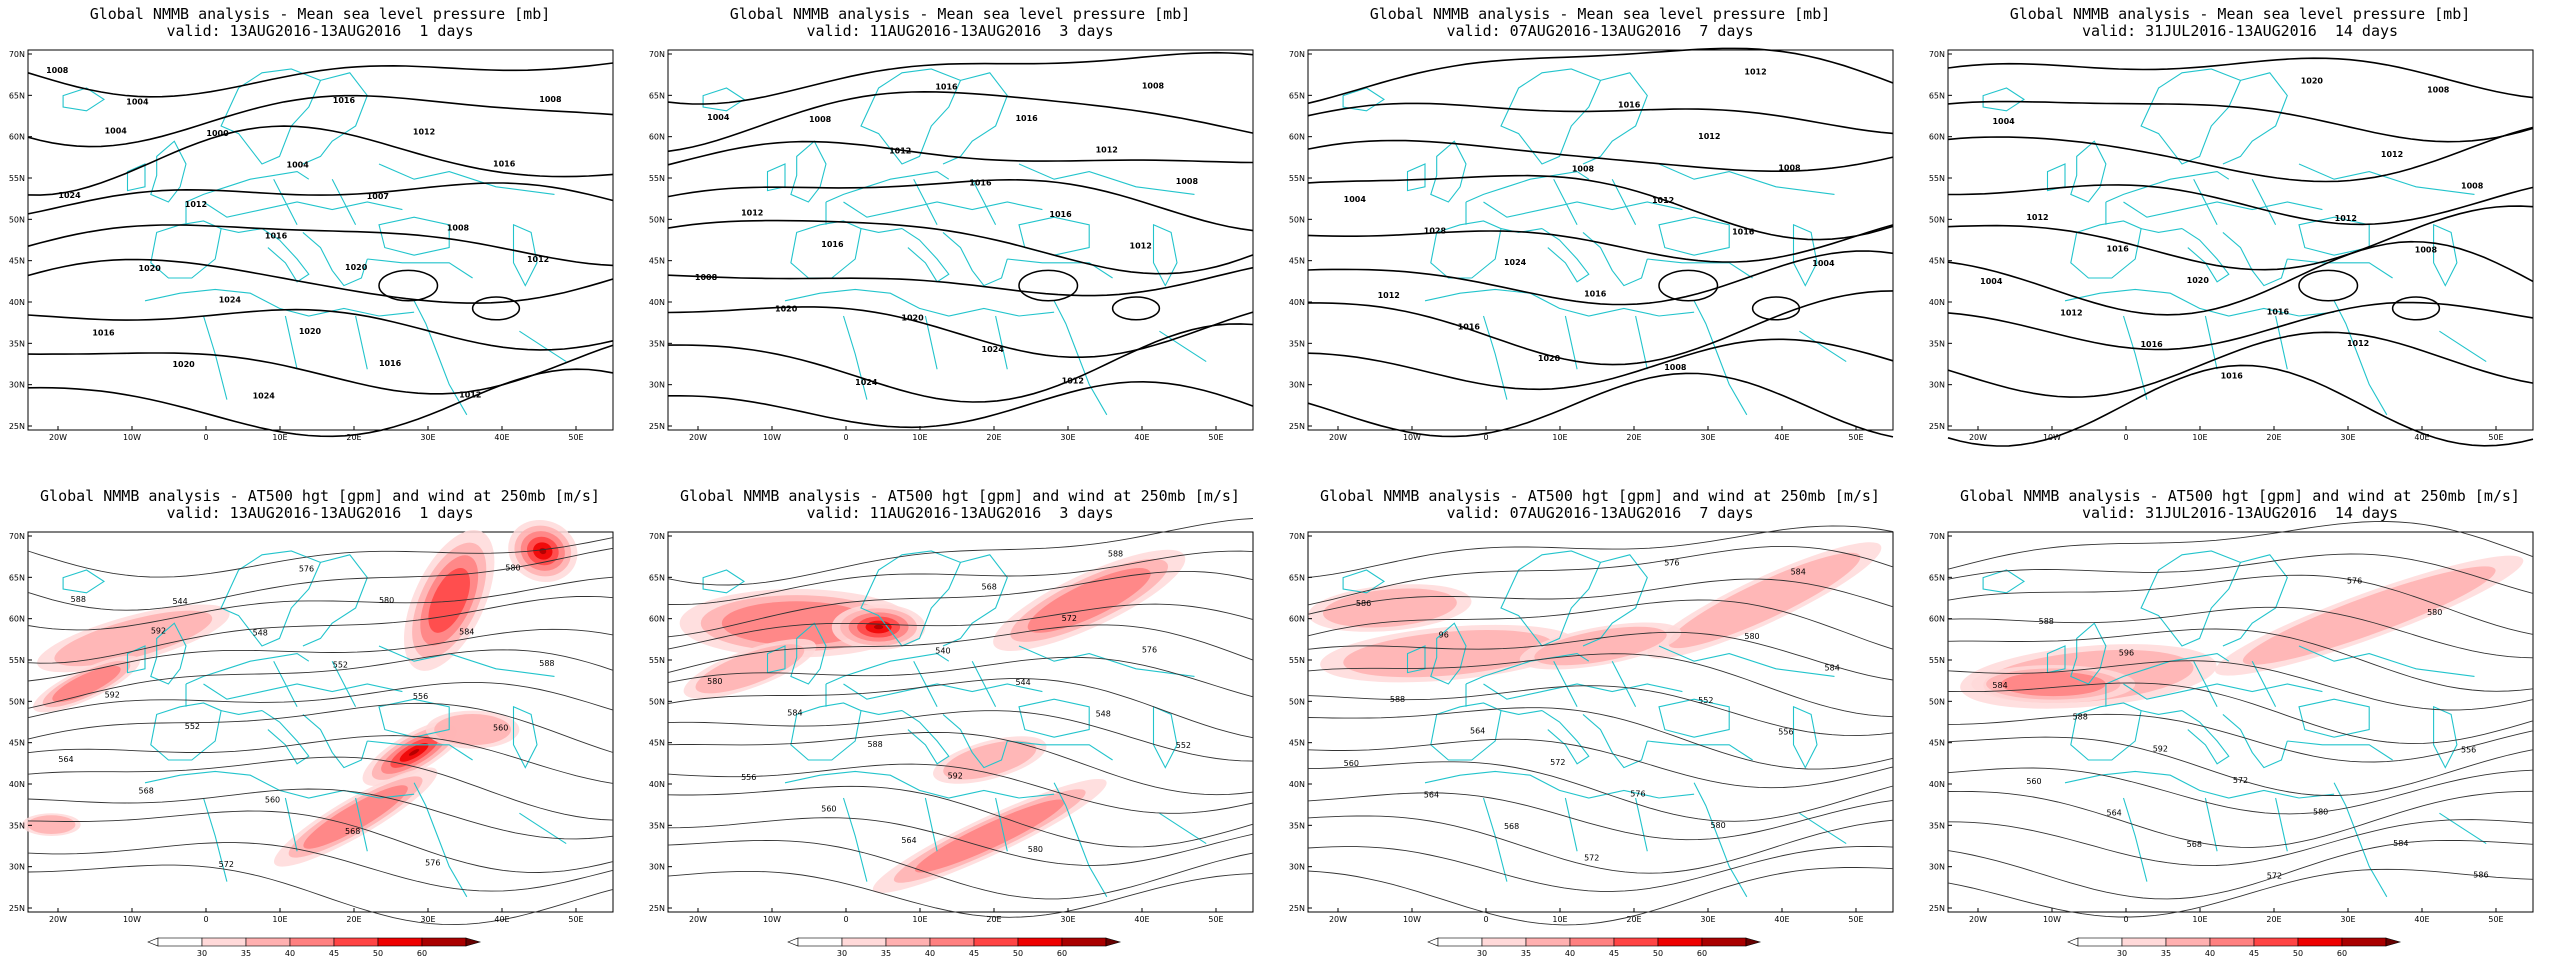 This screenshot has width=2560, height=960. I want to click on lat-tick-label: 70N, so click(17, 54).